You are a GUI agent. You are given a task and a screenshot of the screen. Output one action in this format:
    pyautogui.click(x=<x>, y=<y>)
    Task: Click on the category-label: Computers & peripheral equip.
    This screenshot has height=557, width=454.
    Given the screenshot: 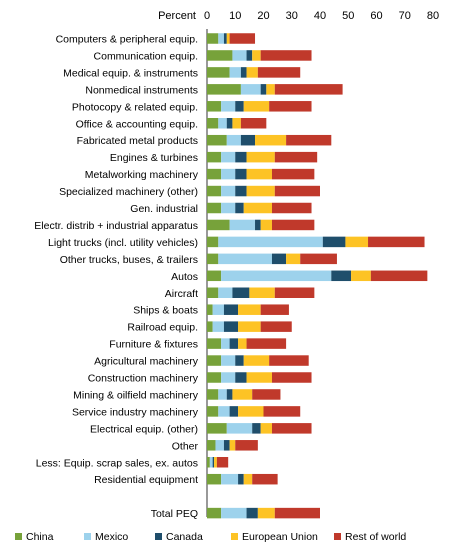 What is the action you would take?
    pyautogui.click(x=127, y=40)
    